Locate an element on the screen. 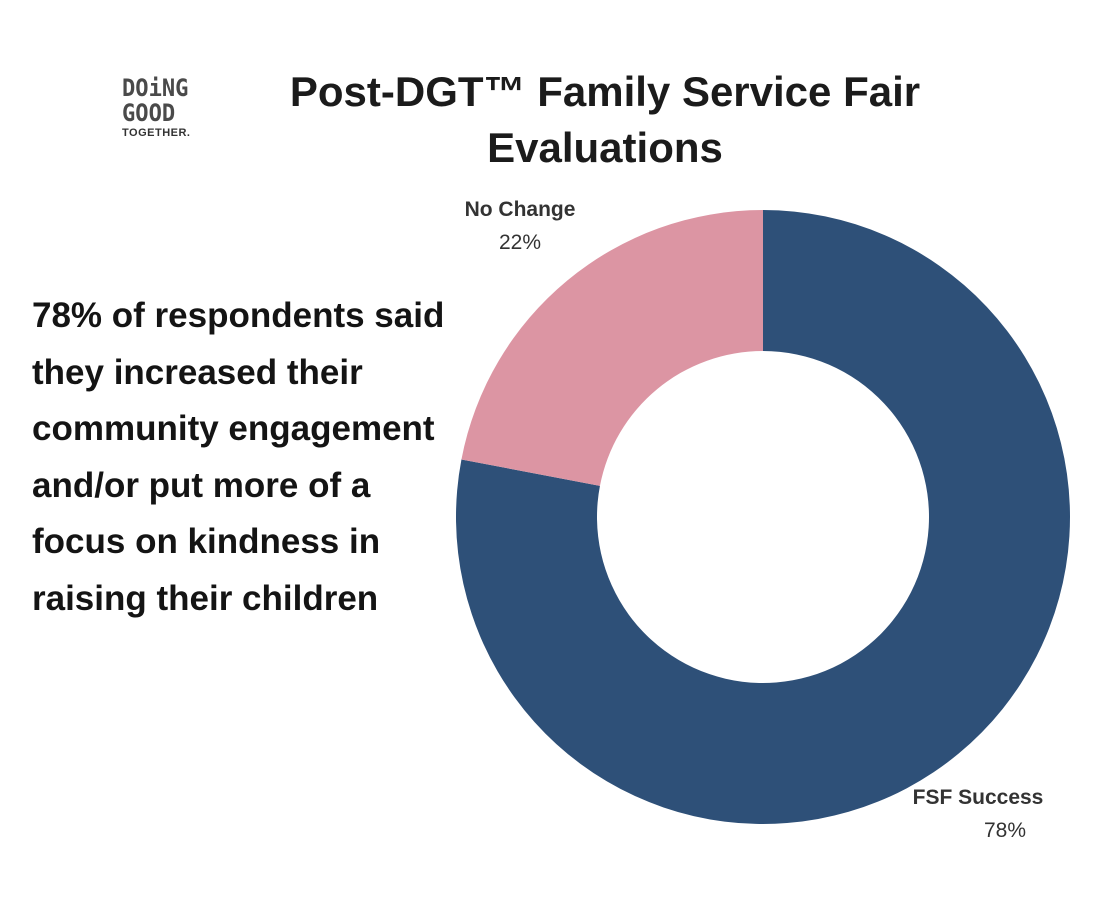  doing-good-together-logo: DOiNG GOOD TOGETHER. is located at coordinates (167, 107).